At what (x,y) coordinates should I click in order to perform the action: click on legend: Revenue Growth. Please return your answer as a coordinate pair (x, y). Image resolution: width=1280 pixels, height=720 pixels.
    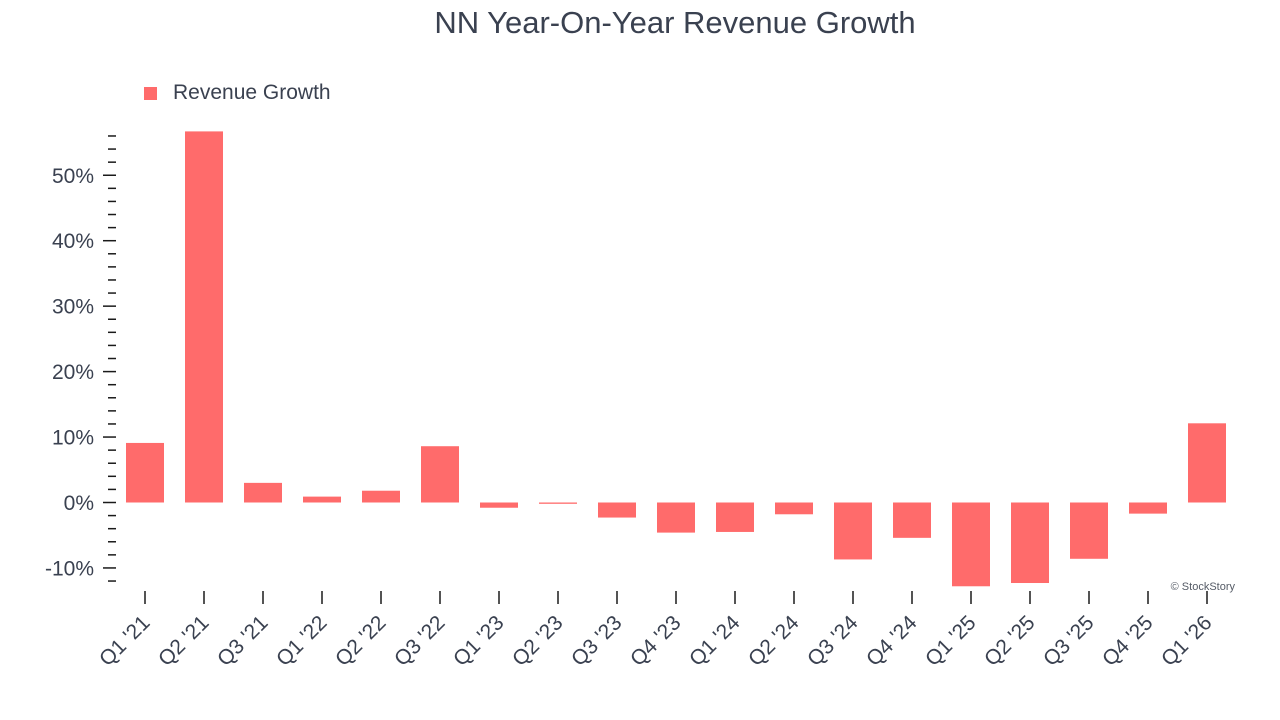
    Looking at the image, I should click on (237, 92).